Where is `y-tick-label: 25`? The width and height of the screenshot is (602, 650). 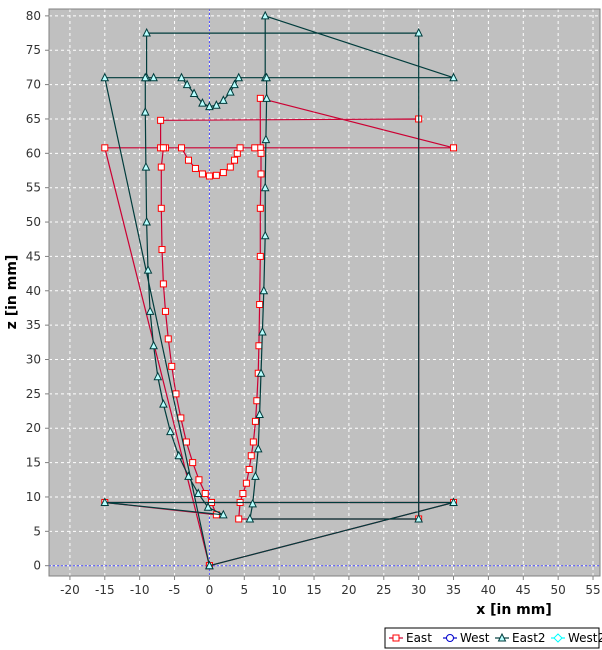 y-tick-label: 25 is located at coordinates (33, 394).